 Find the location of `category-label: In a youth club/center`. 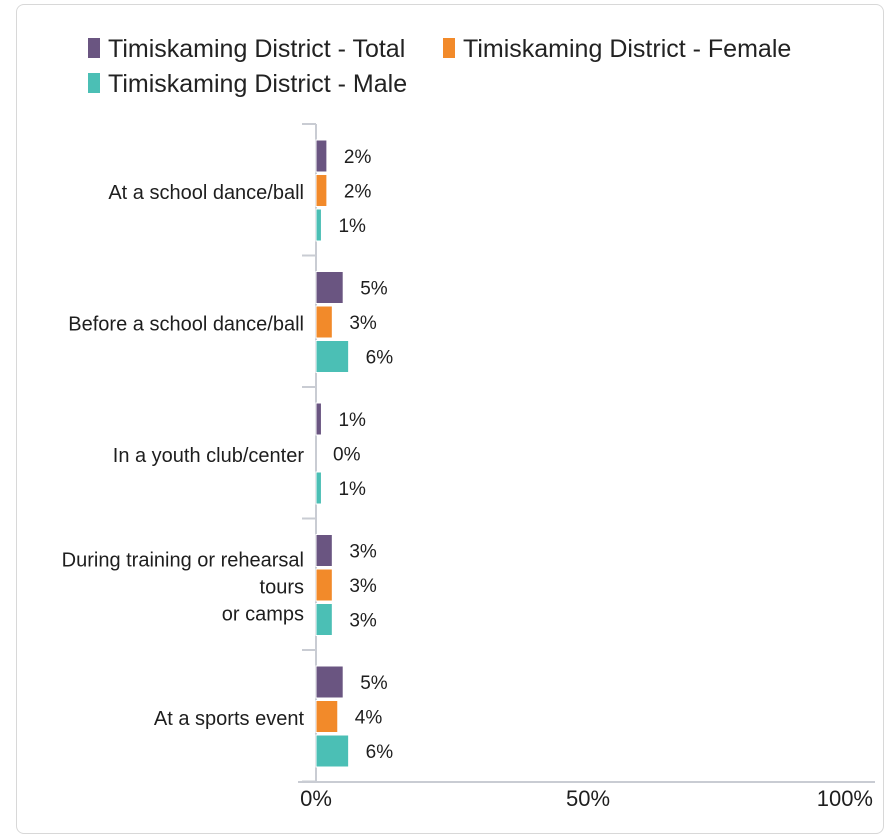

category-label: In a youth club/center is located at coordinates (209, 456).